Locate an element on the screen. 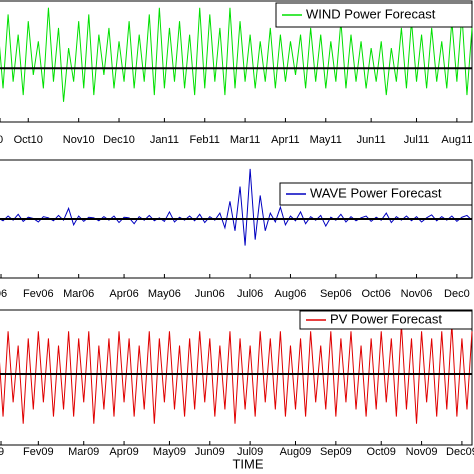 Image resolution: width=474 pixels, height=474 pixels. x-tick-label: Apr11 is located at coordinates (285, 140).